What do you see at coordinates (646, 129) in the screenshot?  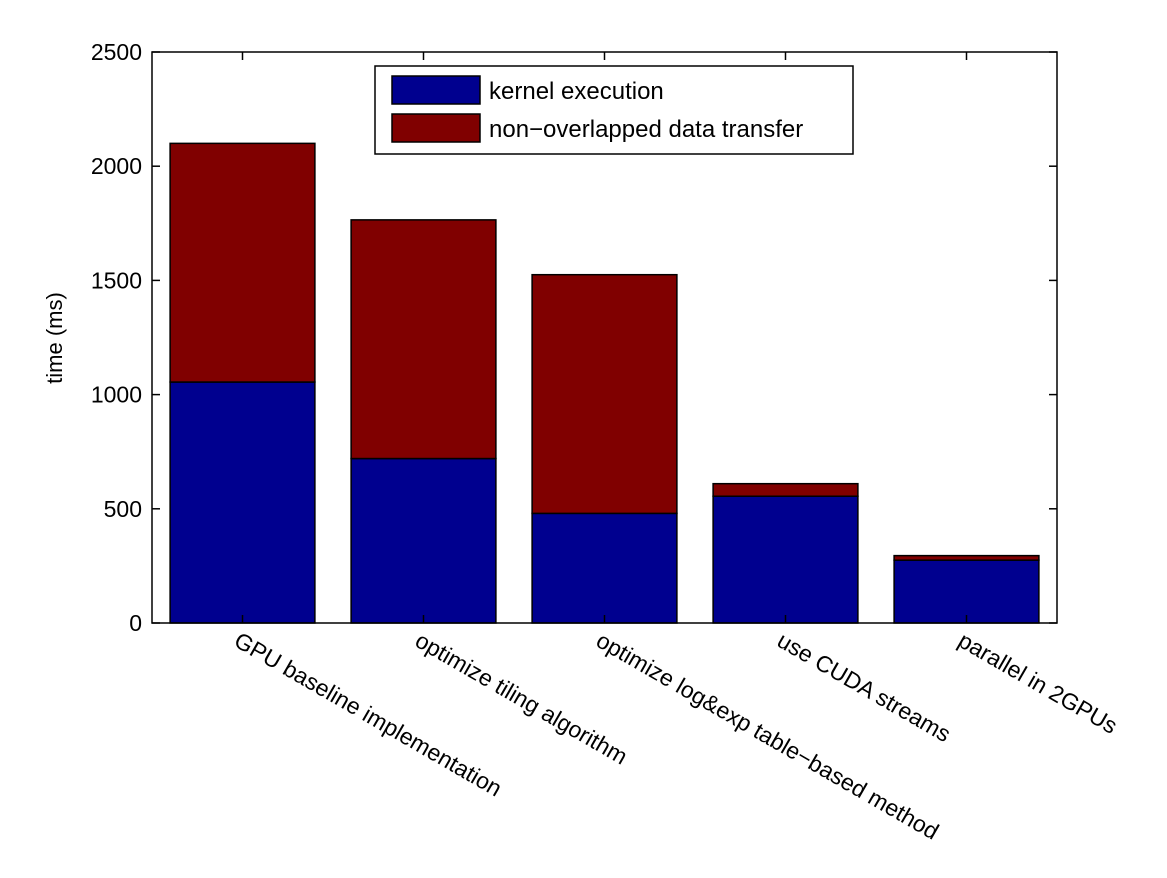 I see `legend-label-2: non−overlapped data transfer` at bounding box center [646, 129].